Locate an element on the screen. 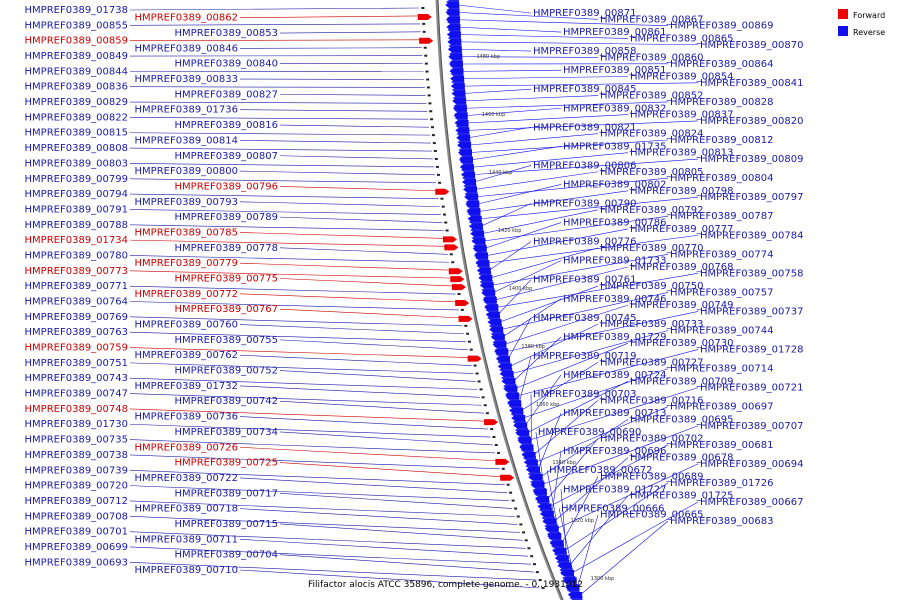  gene-label-hmpref0389-00739: HMPREF0389_00739 is located at coordinates (76, 470).